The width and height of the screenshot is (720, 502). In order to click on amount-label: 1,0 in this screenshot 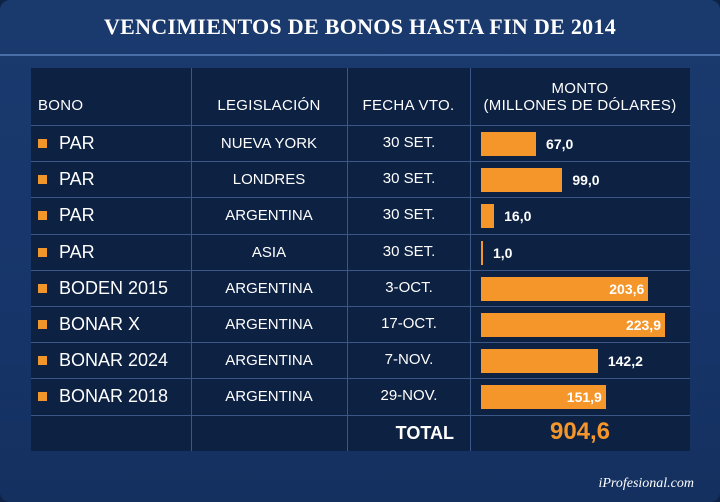, I will do `click(503, 252)`.